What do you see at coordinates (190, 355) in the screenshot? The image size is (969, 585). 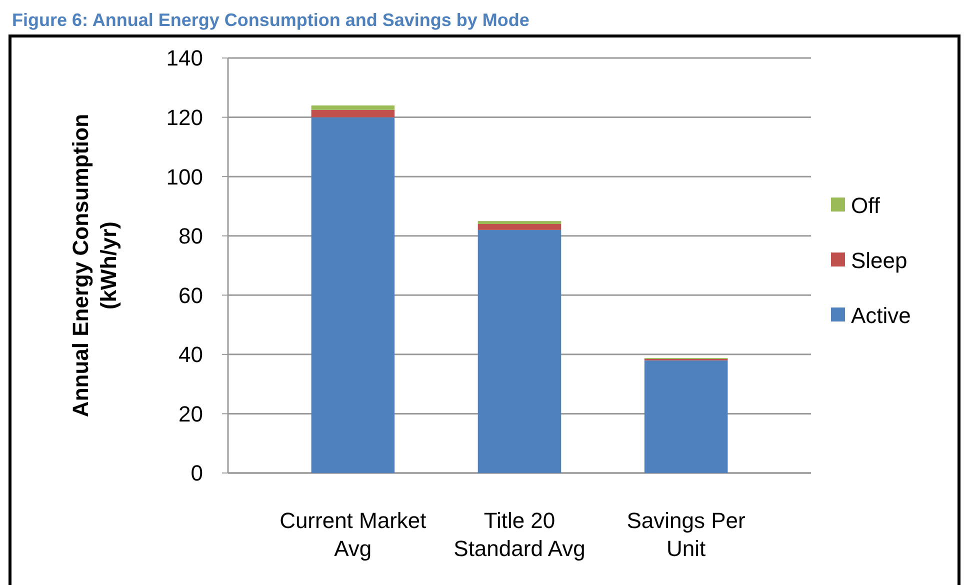 I see `y-tick-label: 40` at bounding box center [190, 355].